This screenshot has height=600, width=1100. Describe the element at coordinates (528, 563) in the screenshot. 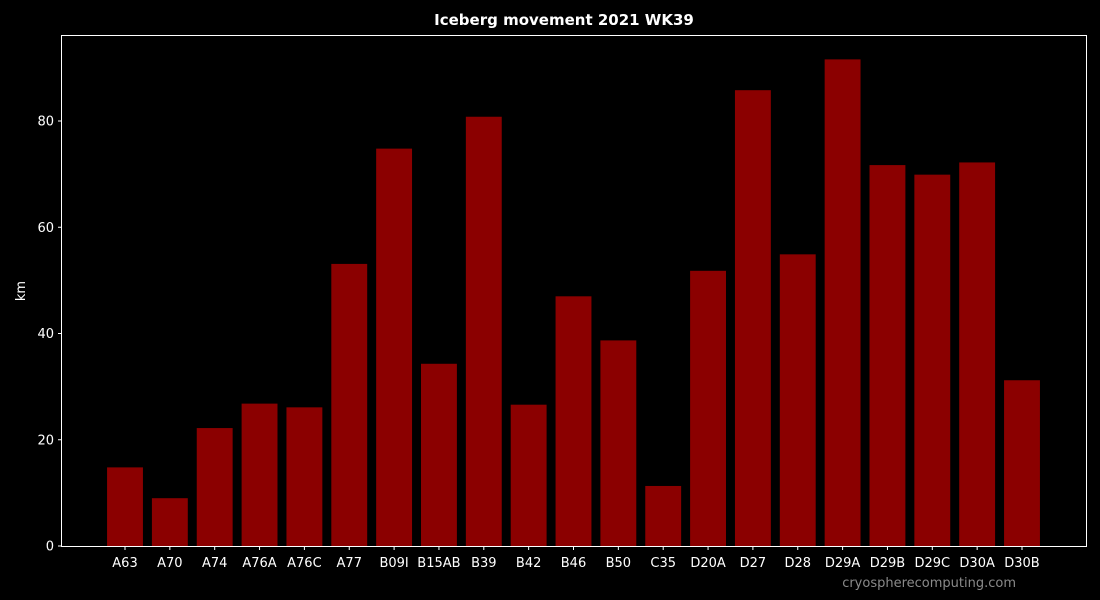

I see `x-tick-label: B42` at that location.